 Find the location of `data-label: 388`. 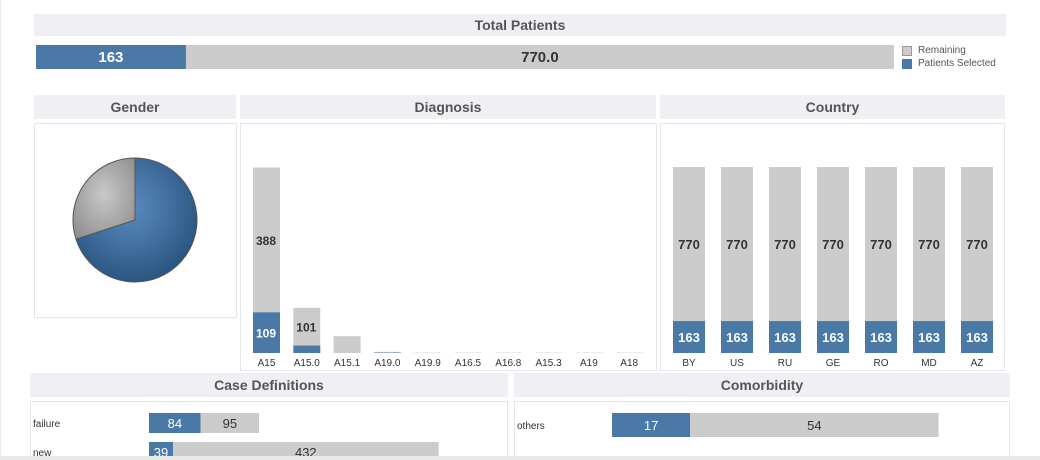

data-label: 388 is located at coordinates (266, 241).